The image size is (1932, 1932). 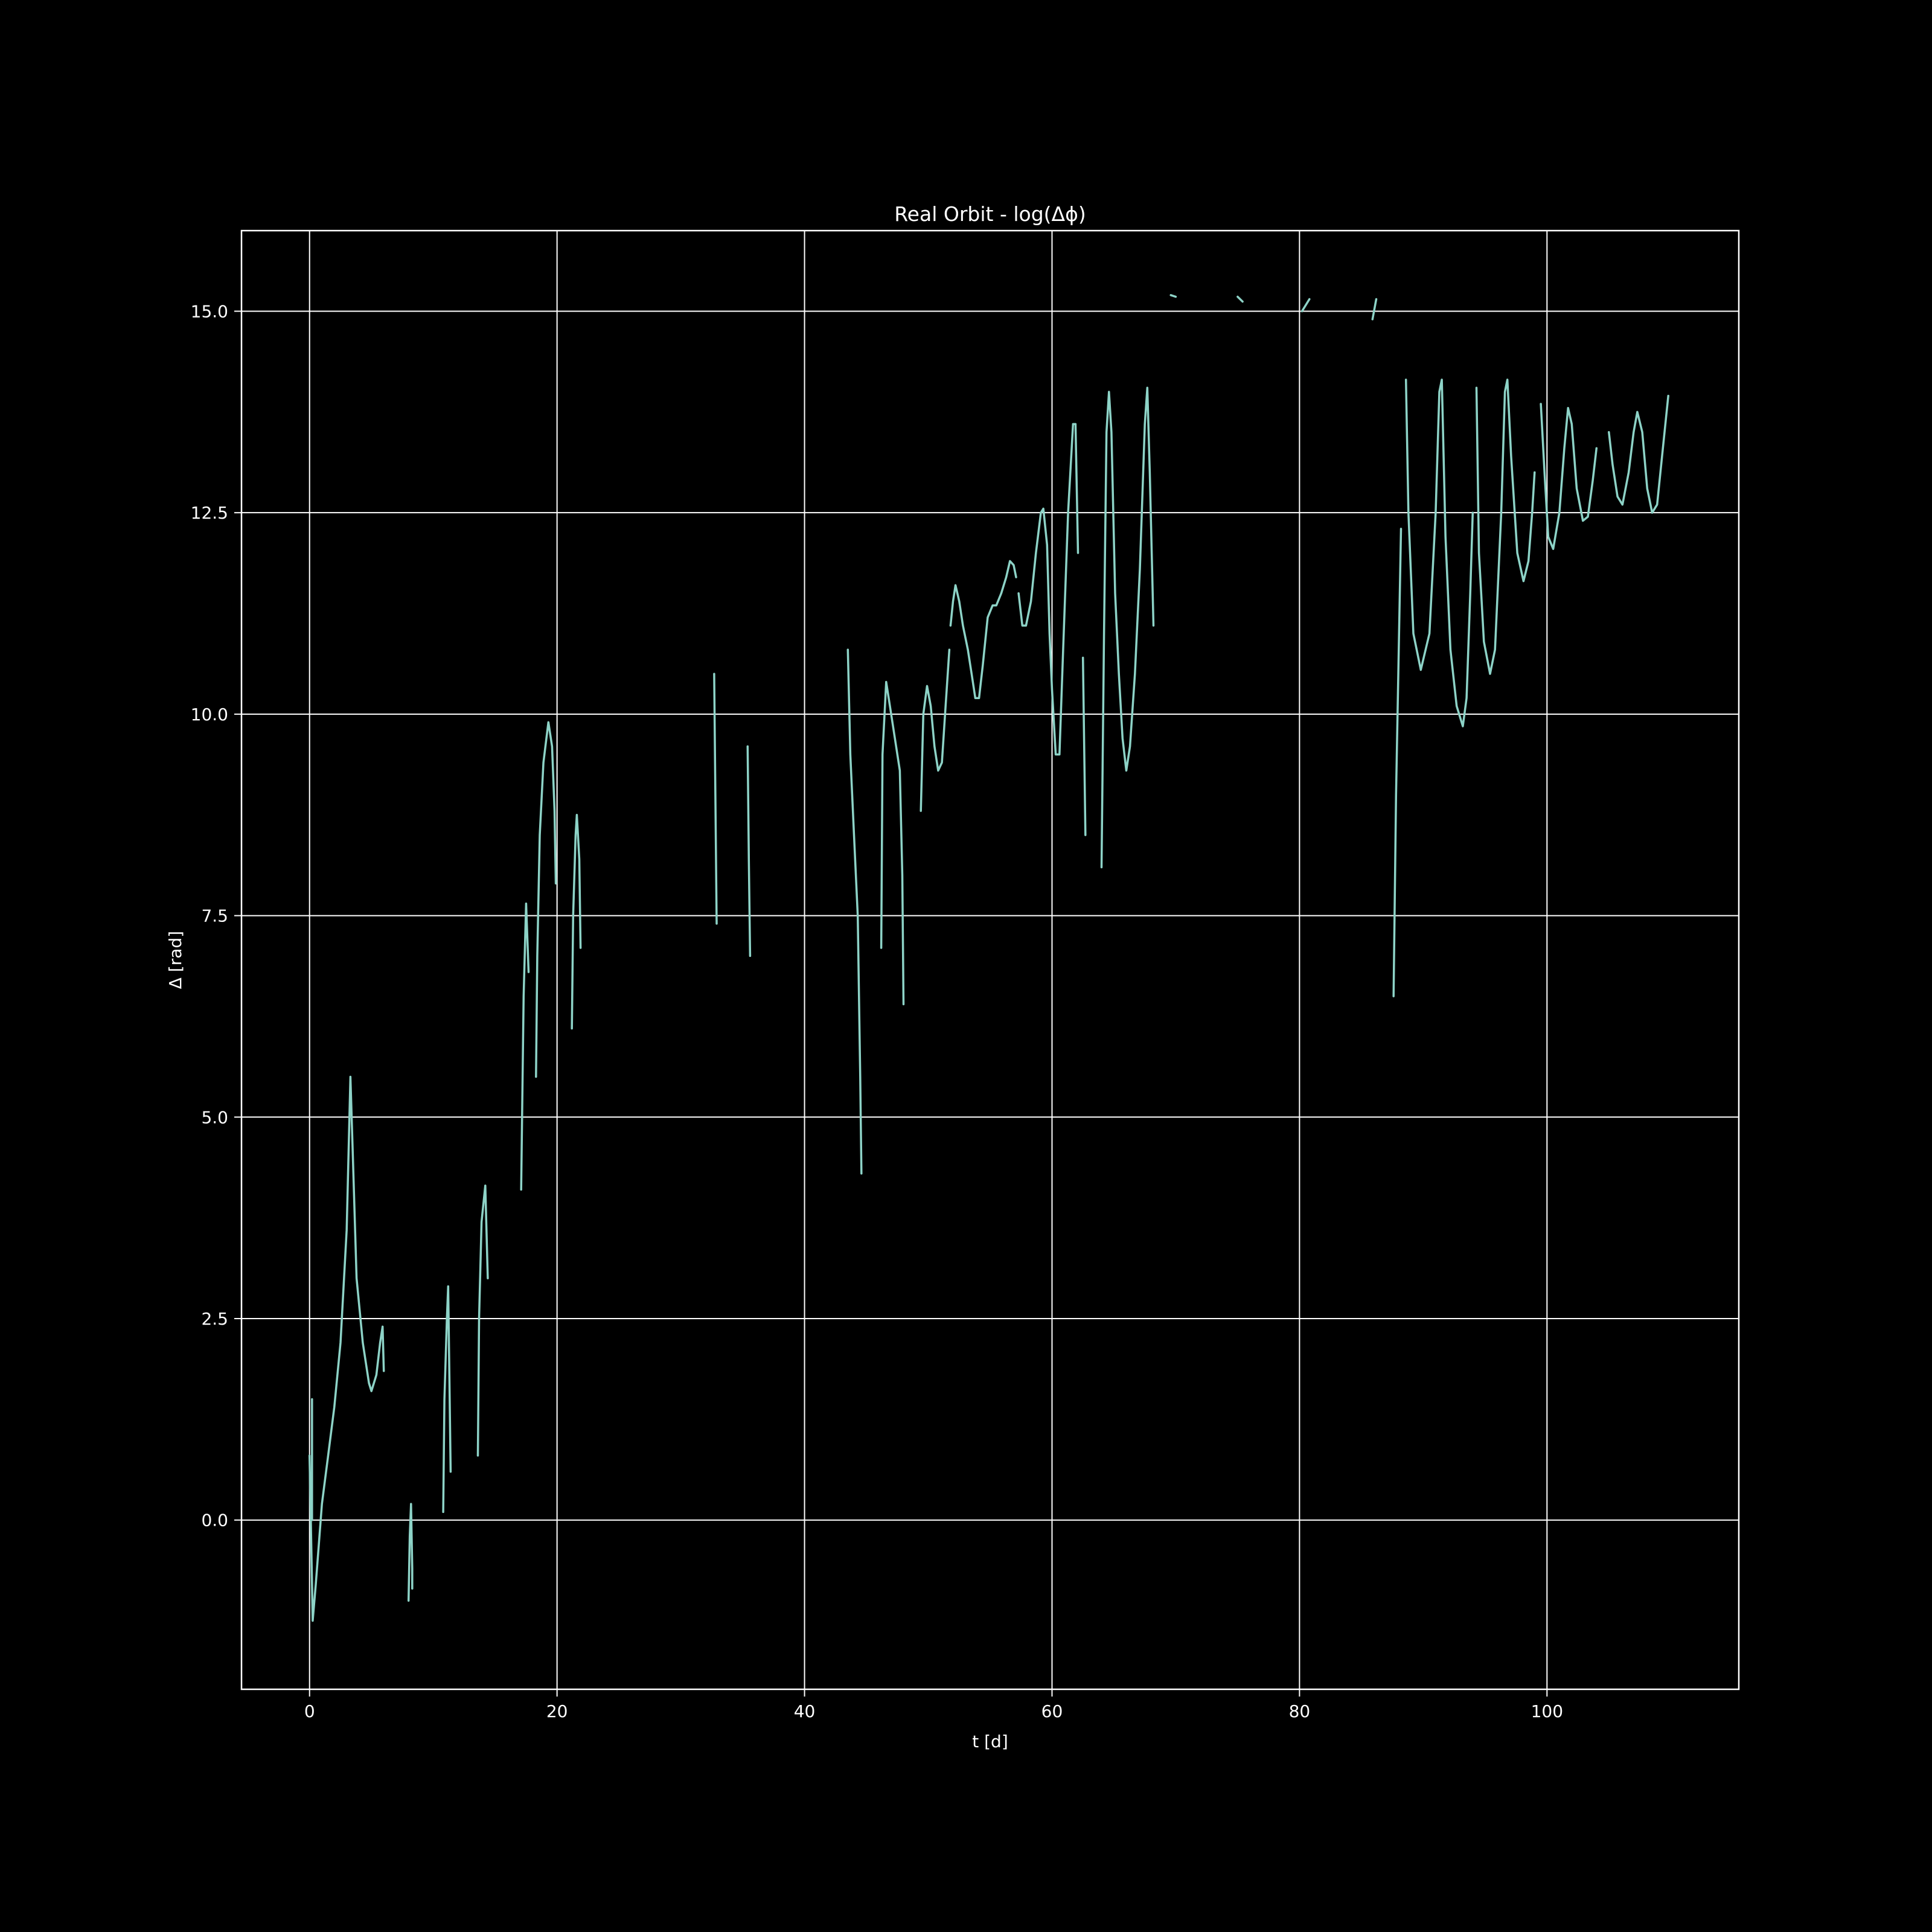 What do you see at coordinates (175, 960) in the screenshot?
I see `y-axis-label: Δ [rad]` at bounding box center [175, 960].